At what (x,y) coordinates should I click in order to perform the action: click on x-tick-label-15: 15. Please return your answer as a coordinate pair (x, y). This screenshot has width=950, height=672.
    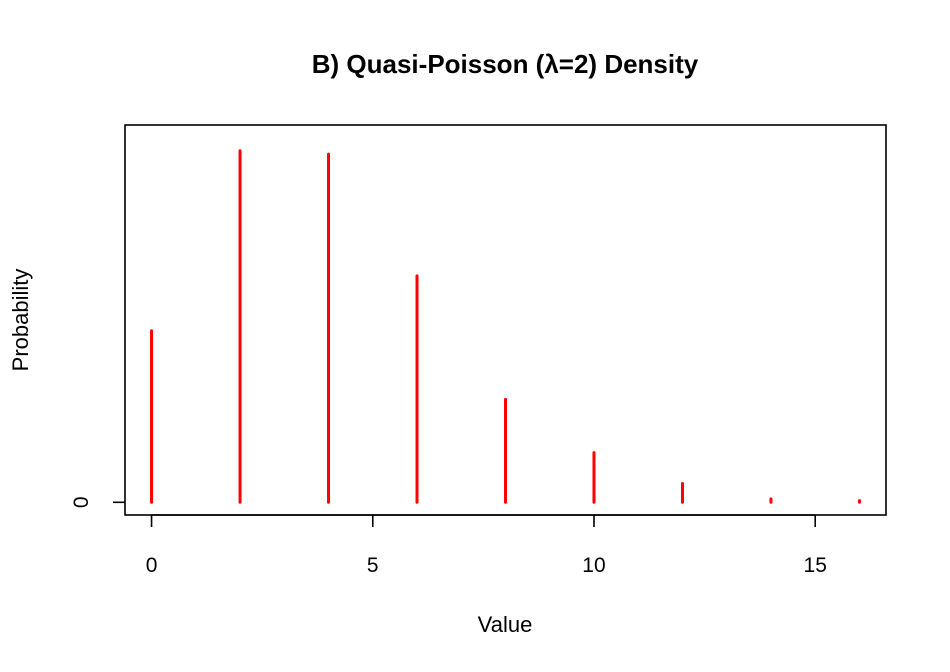
    Looking at the image, I should click on (815, 565).